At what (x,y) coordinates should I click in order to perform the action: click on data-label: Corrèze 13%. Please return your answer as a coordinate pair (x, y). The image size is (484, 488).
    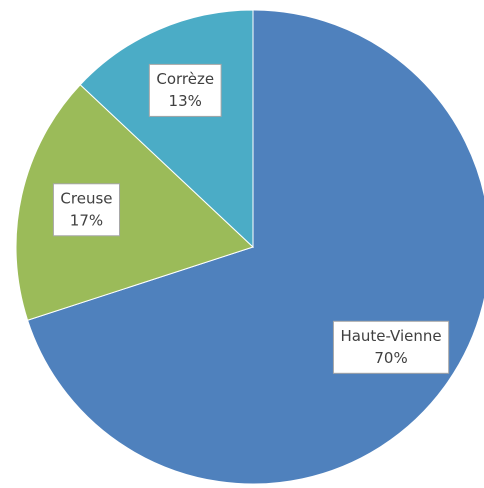
    Looking at the image, I should click on (185, 90).